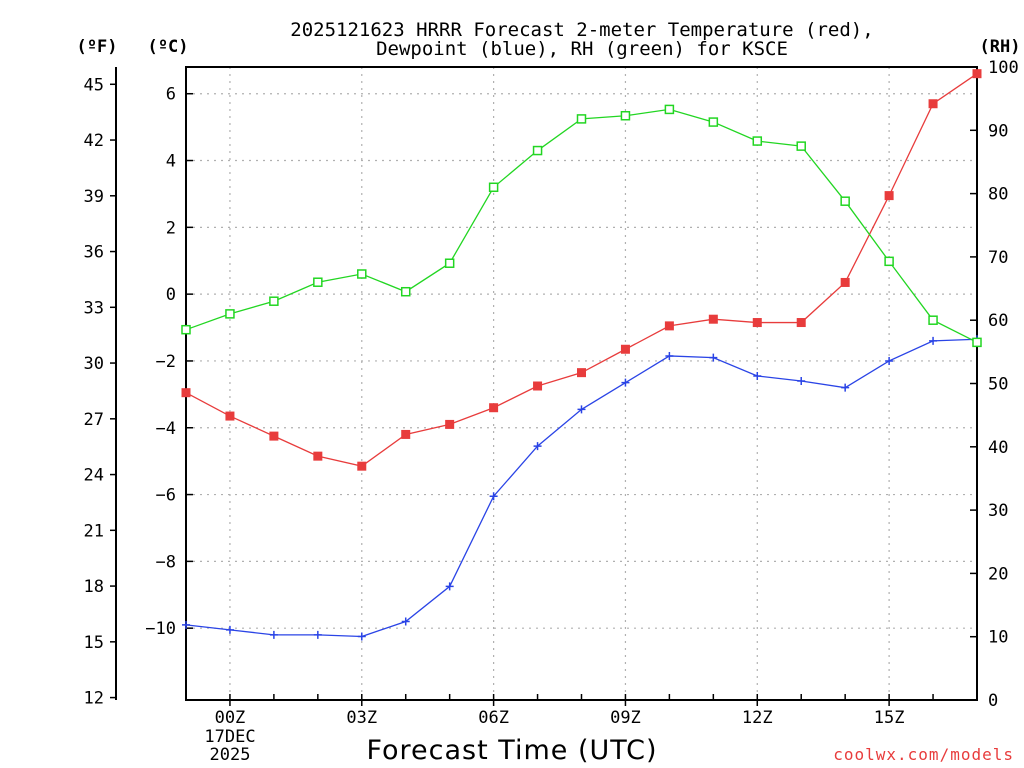  I want to click on fahrenheit-tick-label: 45, so click(94, 85).